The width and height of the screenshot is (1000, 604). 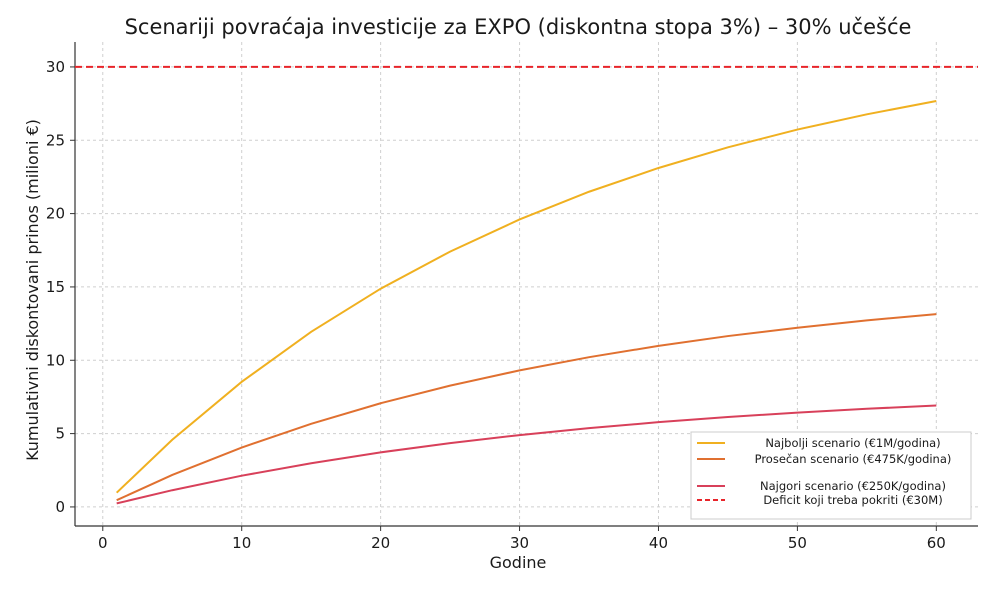 I want to click on y-tick-label: 5, so click(x=60, y=434).